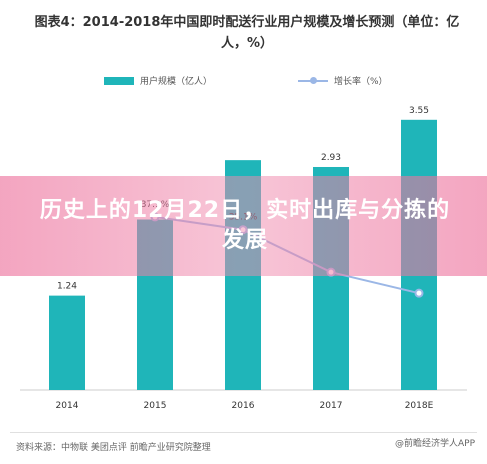 Image resolution: width=487 pixels, height=464 pixels. What do you see at coordinates (243, 432) in the screenshot?
I see `footer-divider` at bounding box center [243, 432].